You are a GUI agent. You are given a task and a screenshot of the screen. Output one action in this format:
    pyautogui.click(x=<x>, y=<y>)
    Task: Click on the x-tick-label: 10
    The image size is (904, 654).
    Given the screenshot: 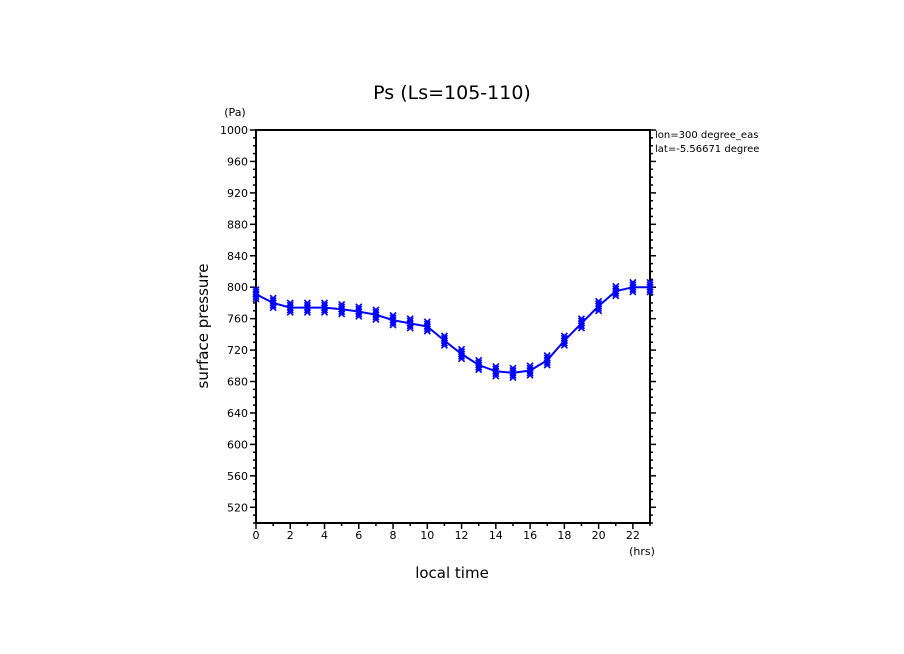 What is the action you would take?
    pyautogui.click(x=427, y=535)
    